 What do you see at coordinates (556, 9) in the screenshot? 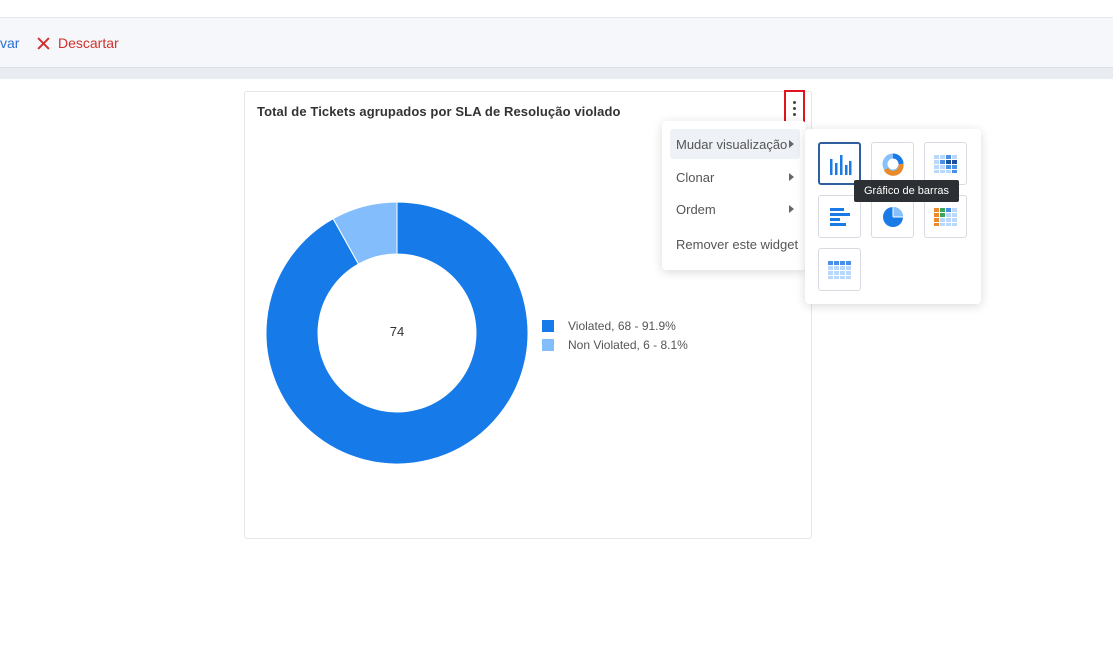
I see `top-bar` at bounding box center [556, 9].